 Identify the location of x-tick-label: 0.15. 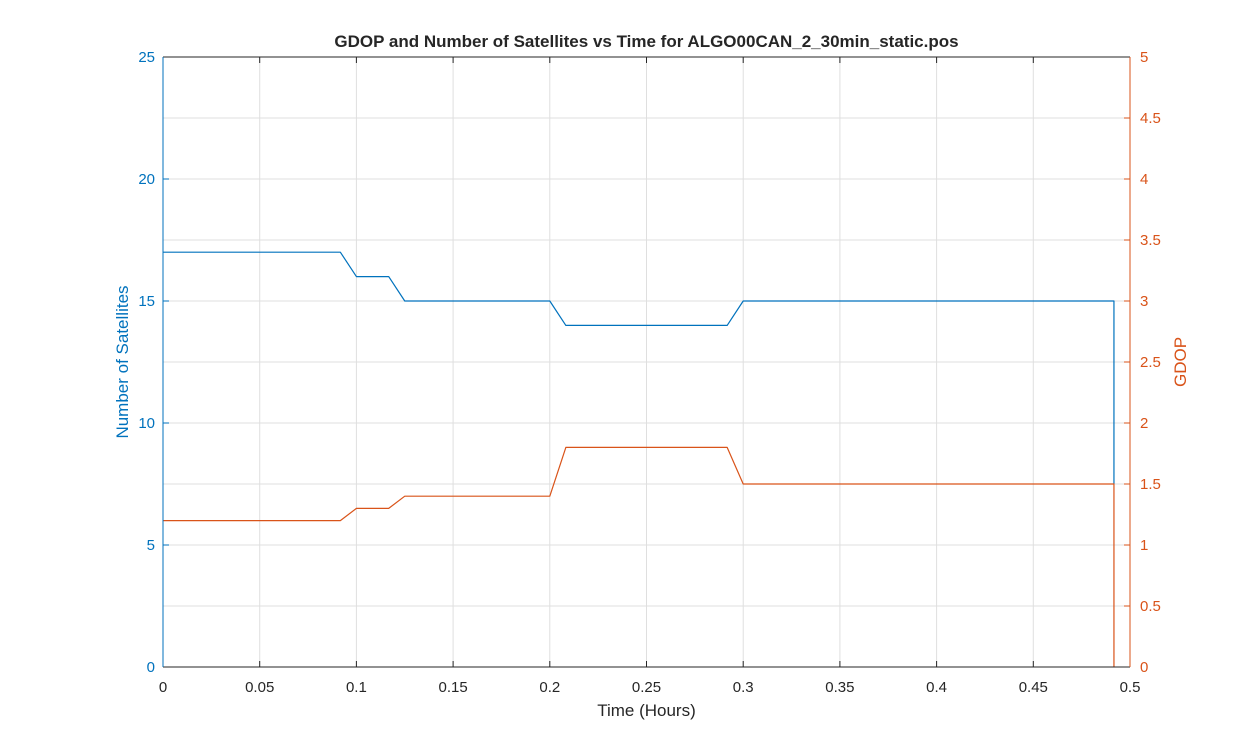
(452, 687).